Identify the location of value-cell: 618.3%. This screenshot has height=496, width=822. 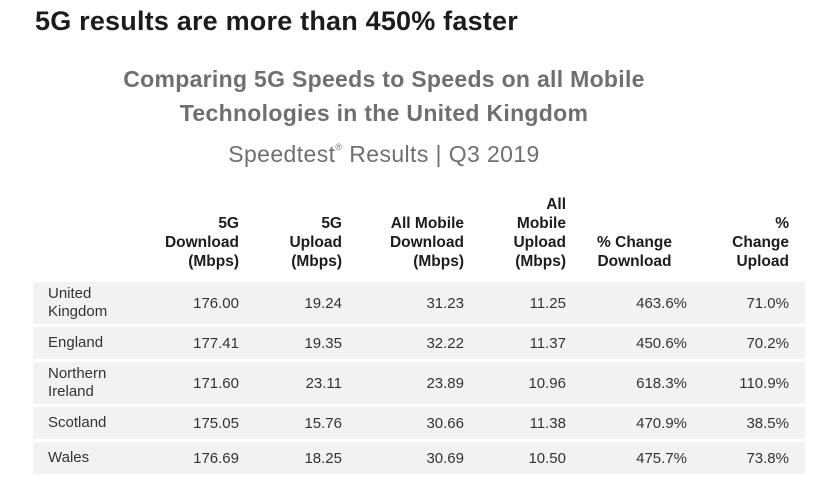
(642, 383).